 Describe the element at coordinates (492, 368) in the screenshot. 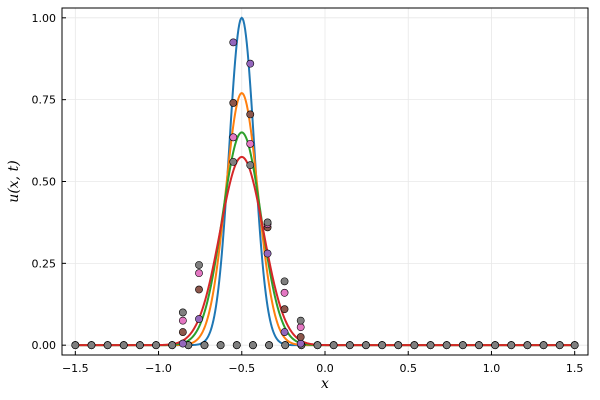

I see `x-tick-label: 1.0` at that location.